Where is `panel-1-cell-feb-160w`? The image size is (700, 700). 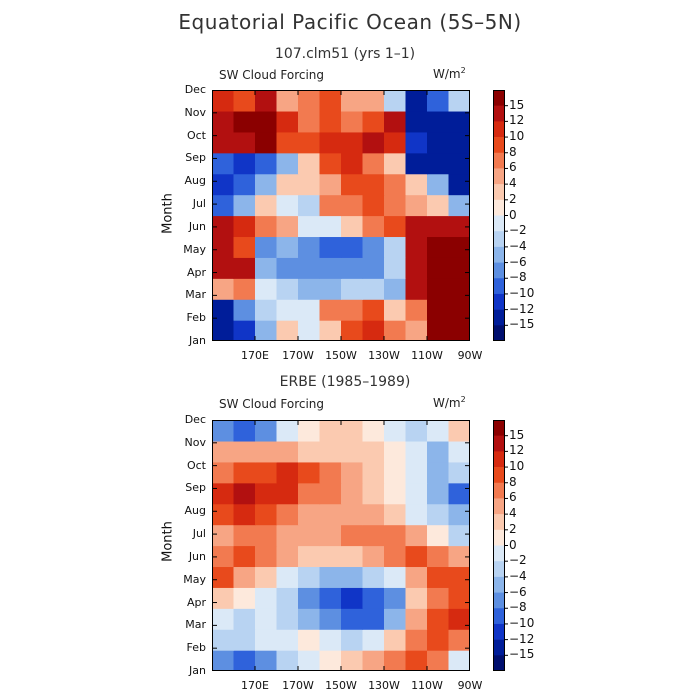
panel-1-cell-feb-160w is located at coordinates (309, 310).